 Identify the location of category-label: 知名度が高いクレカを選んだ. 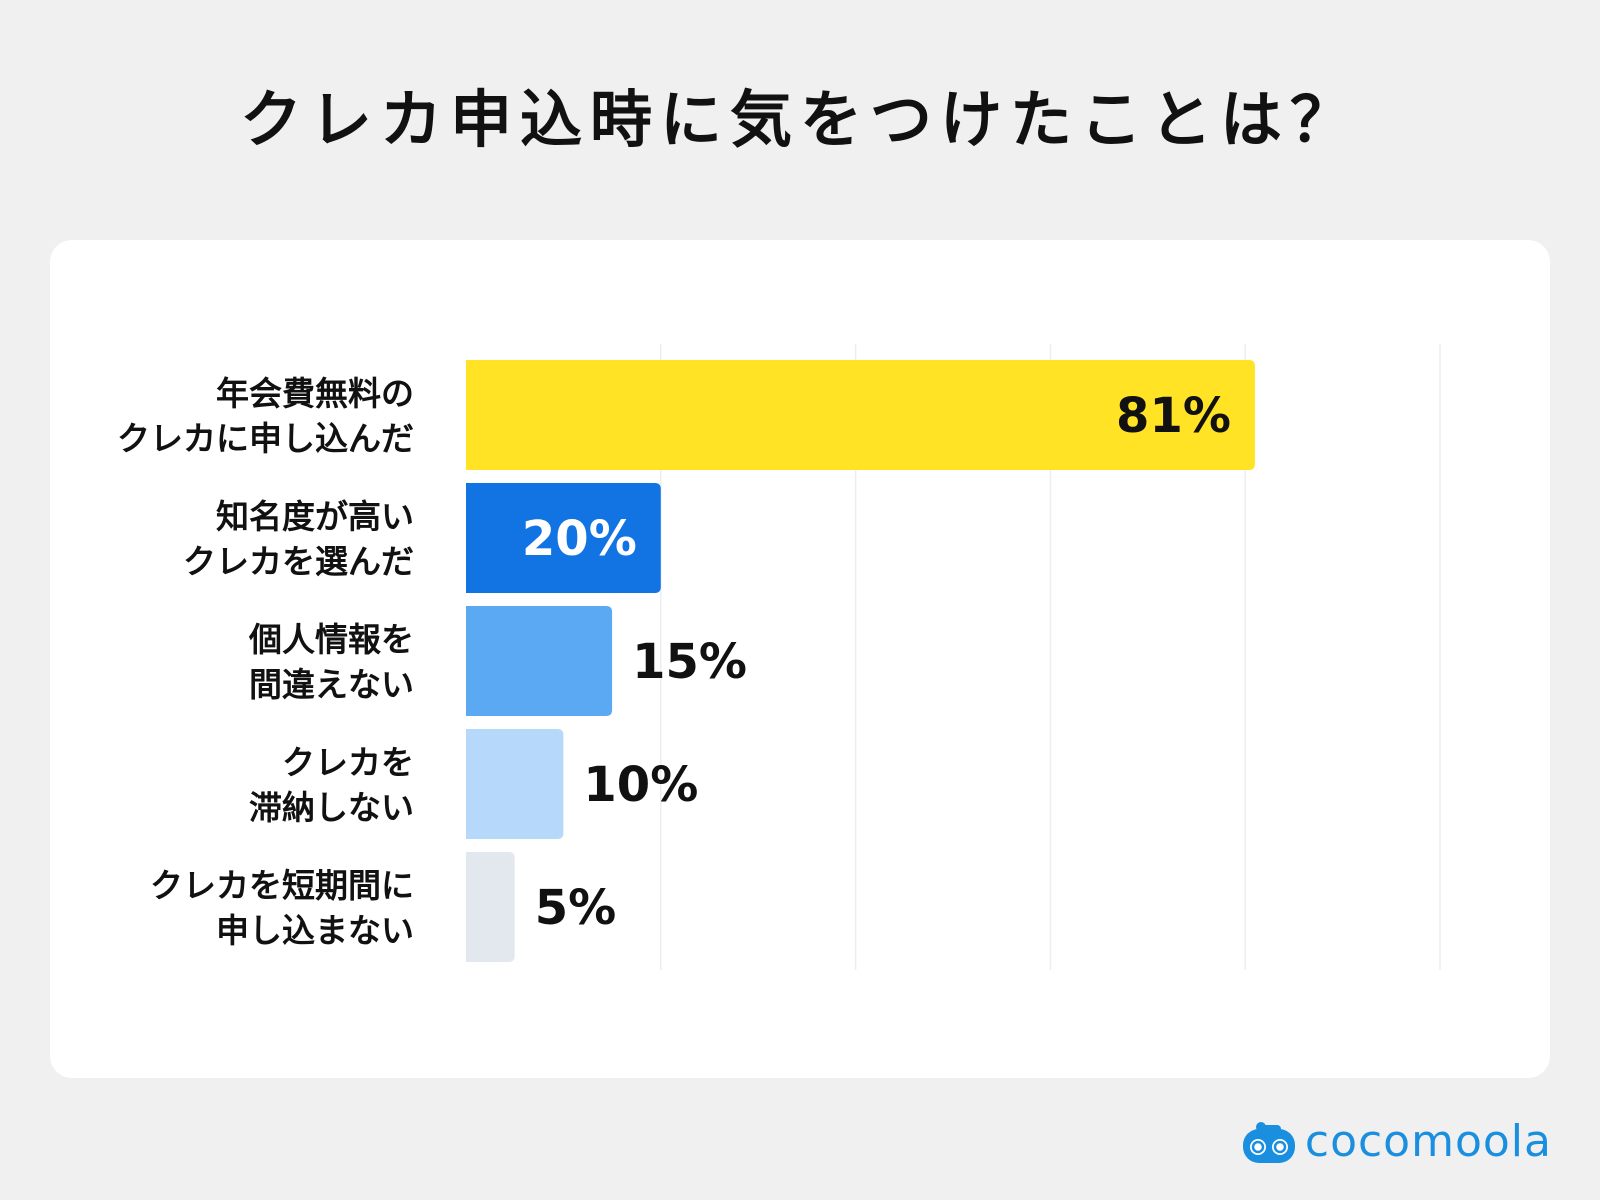
(298, 539).